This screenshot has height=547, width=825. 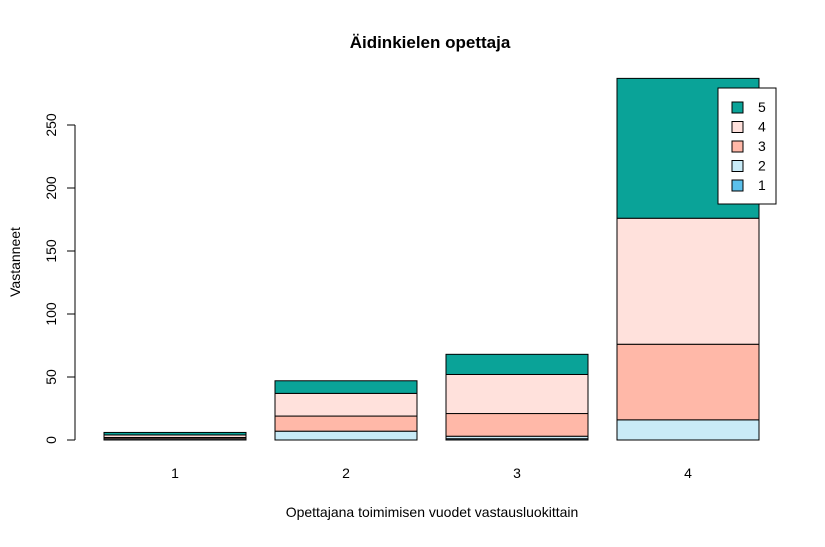 I want to click on legend-label-5: 5, so click(x=762, y=107).